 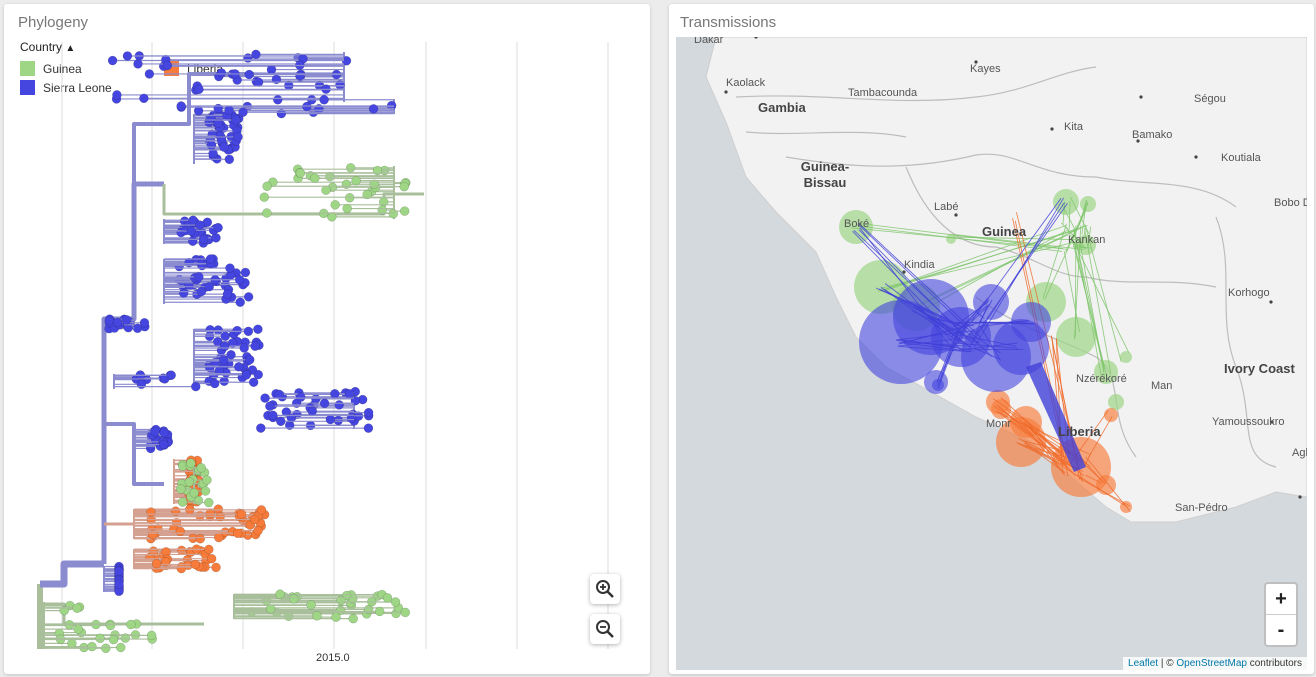 What do you see at coordinates (66, 87) in the screenshot?
I see `legend-item-sierra-leone: Sierra Leone` at bounding box center [66, 87].